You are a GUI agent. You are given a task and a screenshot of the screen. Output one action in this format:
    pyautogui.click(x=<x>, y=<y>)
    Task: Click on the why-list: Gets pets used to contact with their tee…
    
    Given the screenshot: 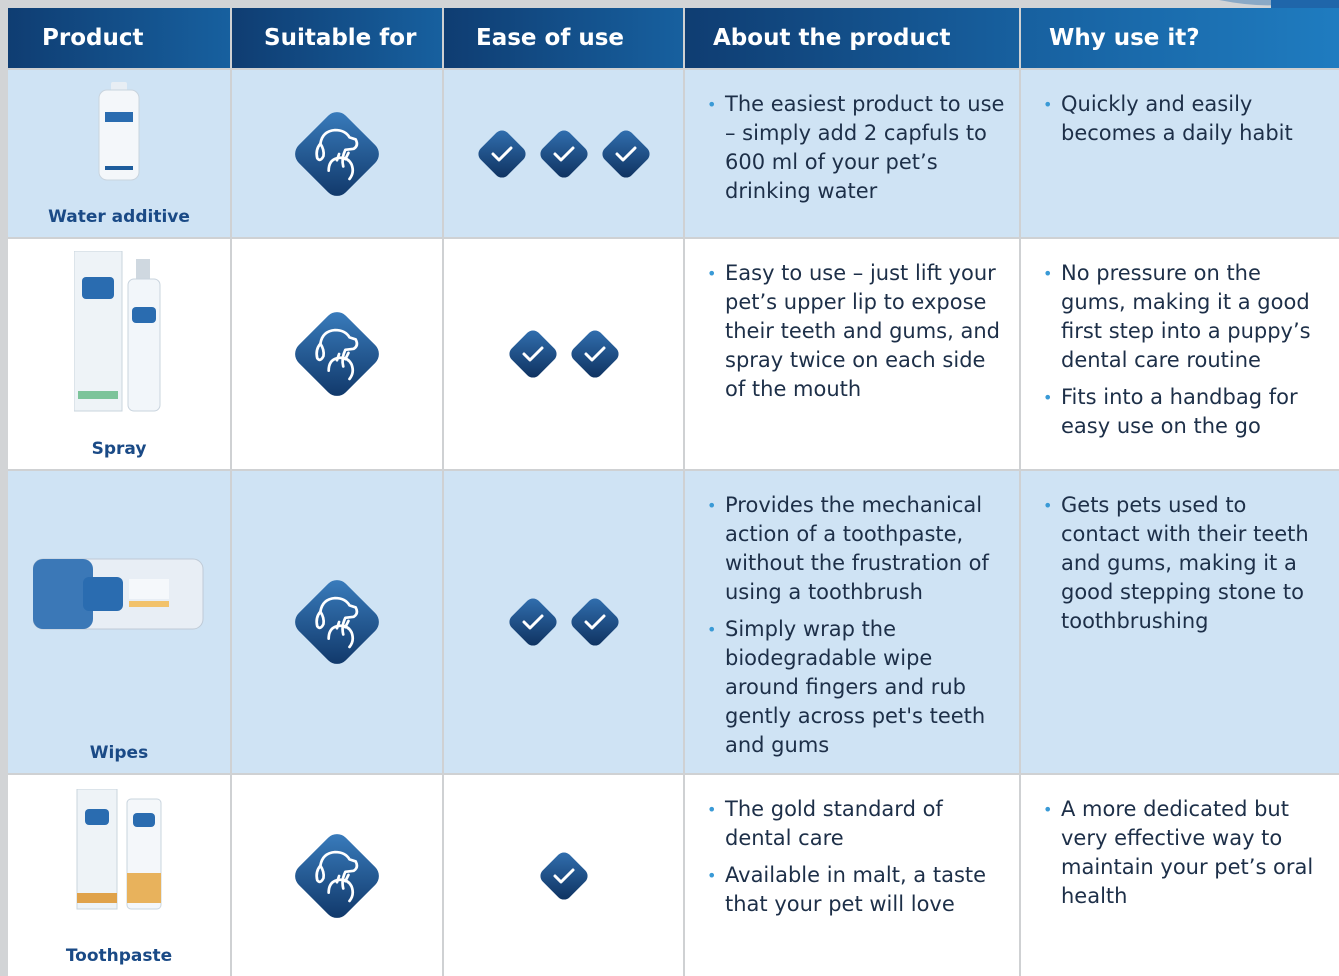 What is the action you would take?
    pyautogui.click(x=1180, y=553)
    